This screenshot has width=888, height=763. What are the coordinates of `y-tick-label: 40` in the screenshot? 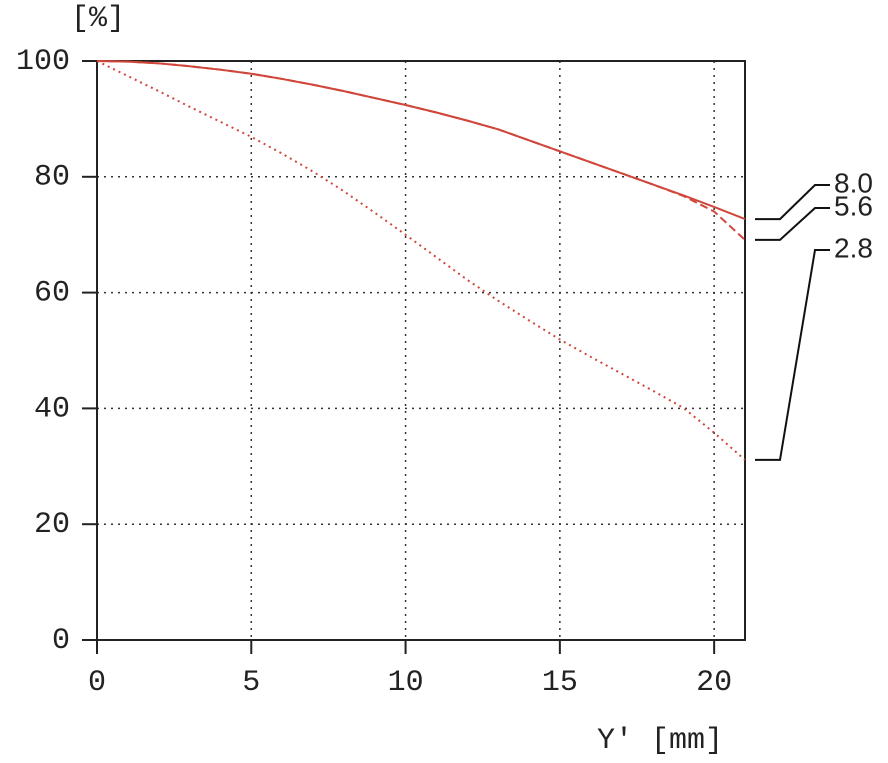 It's located at (52, 409).